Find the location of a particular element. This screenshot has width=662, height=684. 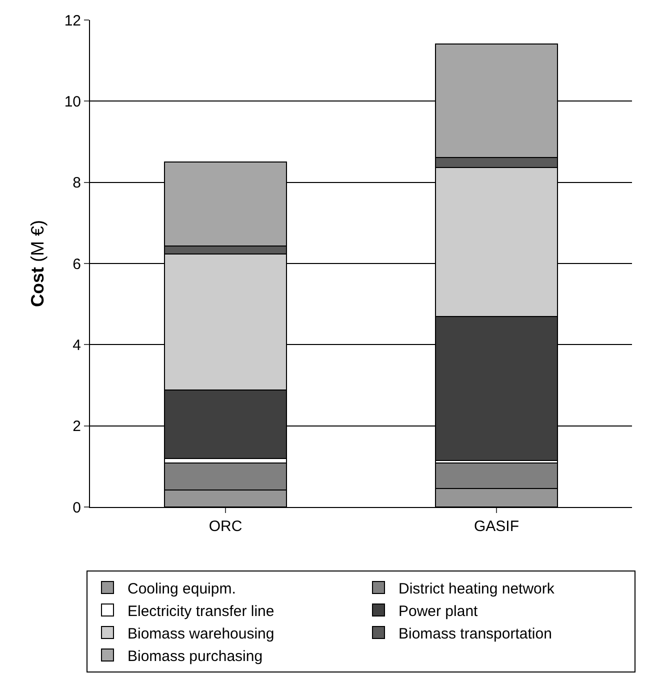

x-tick-label: GASIF is located at coordinates (497, 526).